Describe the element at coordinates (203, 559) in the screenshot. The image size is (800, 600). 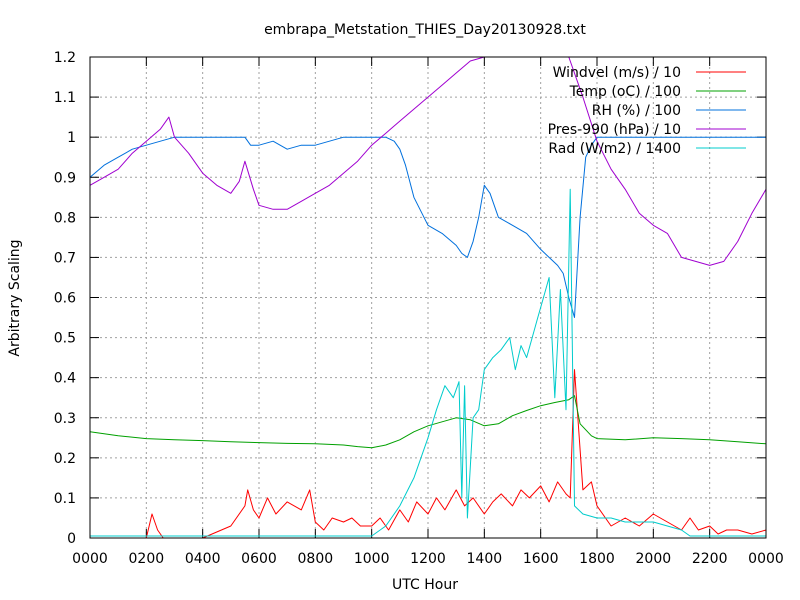
I see `x-tick-label: 0400` at that location.